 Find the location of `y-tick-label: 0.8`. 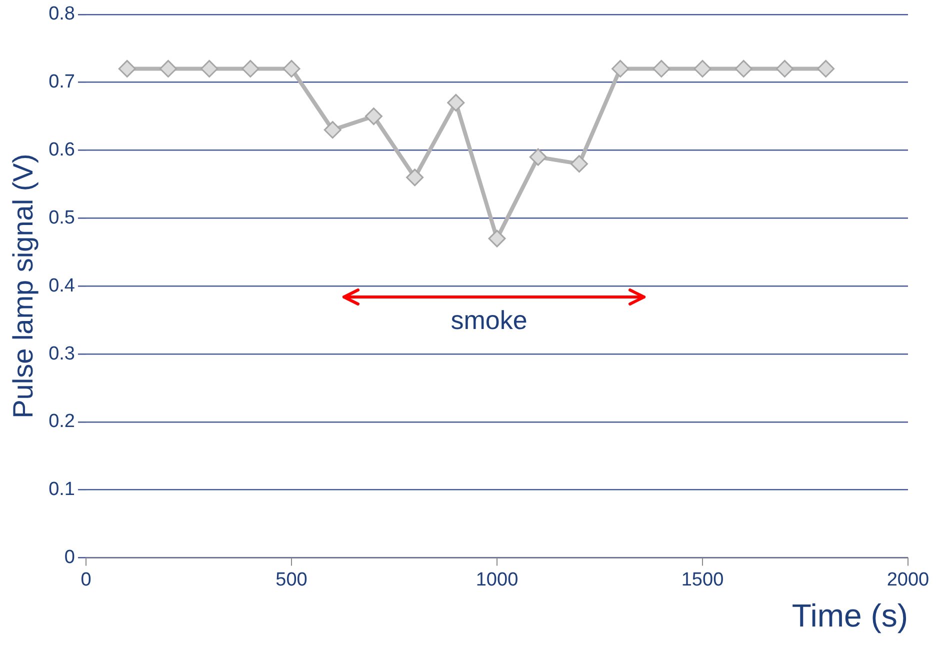

y-tick-label: 0.8 is located at coordinates (62, 14).